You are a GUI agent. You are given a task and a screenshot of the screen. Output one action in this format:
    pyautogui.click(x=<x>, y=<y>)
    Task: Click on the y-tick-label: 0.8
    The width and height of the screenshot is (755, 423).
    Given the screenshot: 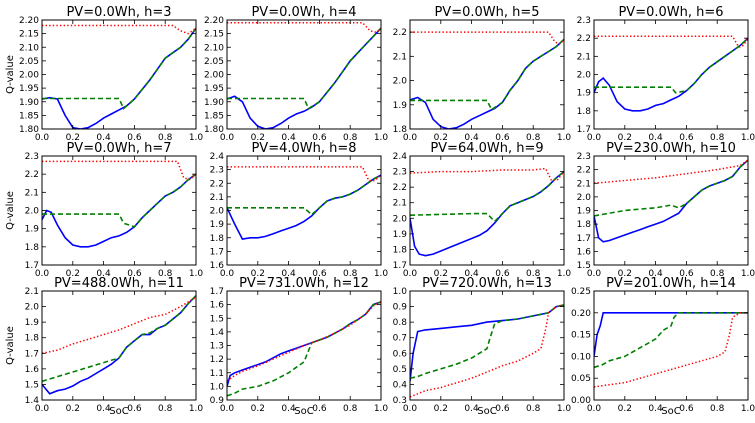 What is the action you would take?
    pyautogui.click(x=400, y=323)
    